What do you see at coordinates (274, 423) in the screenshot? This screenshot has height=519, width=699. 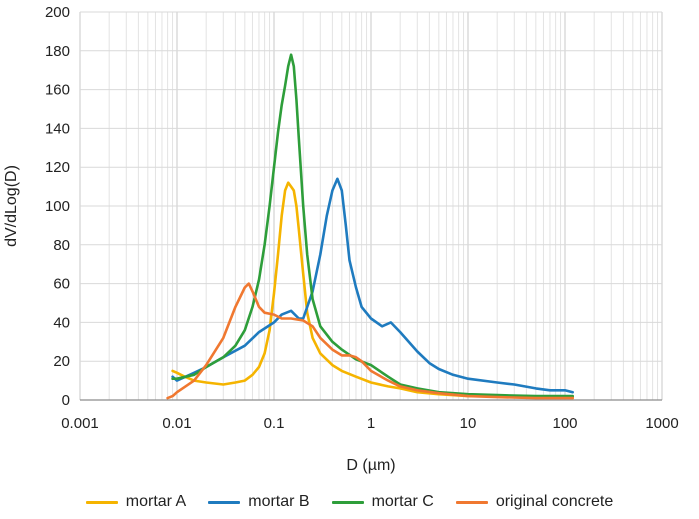 I see `x-tick-label: 0.1` at bounding box center [274, 423].